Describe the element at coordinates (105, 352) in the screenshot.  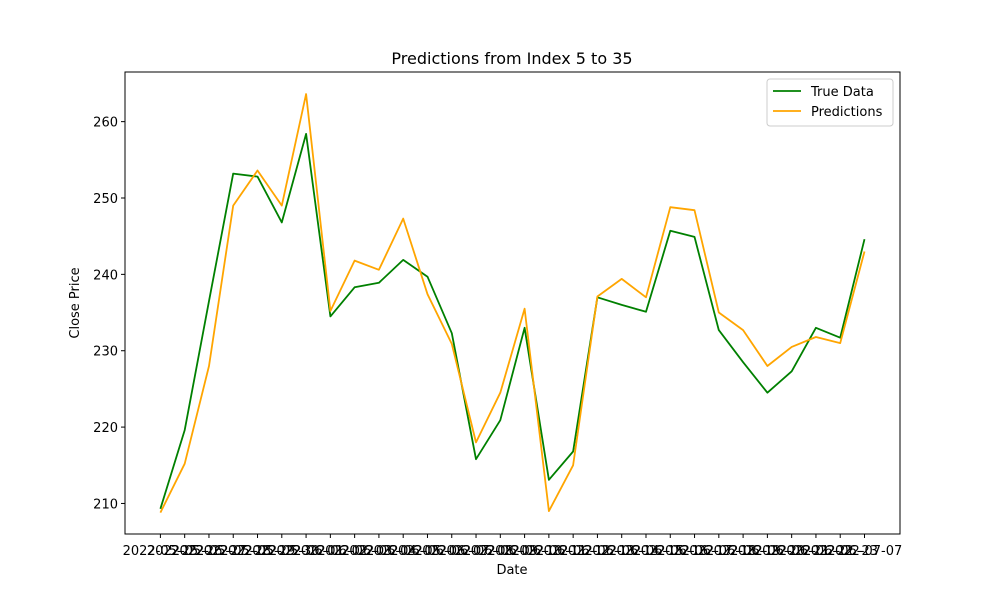
I see `y-tick-label: 230` at that location.